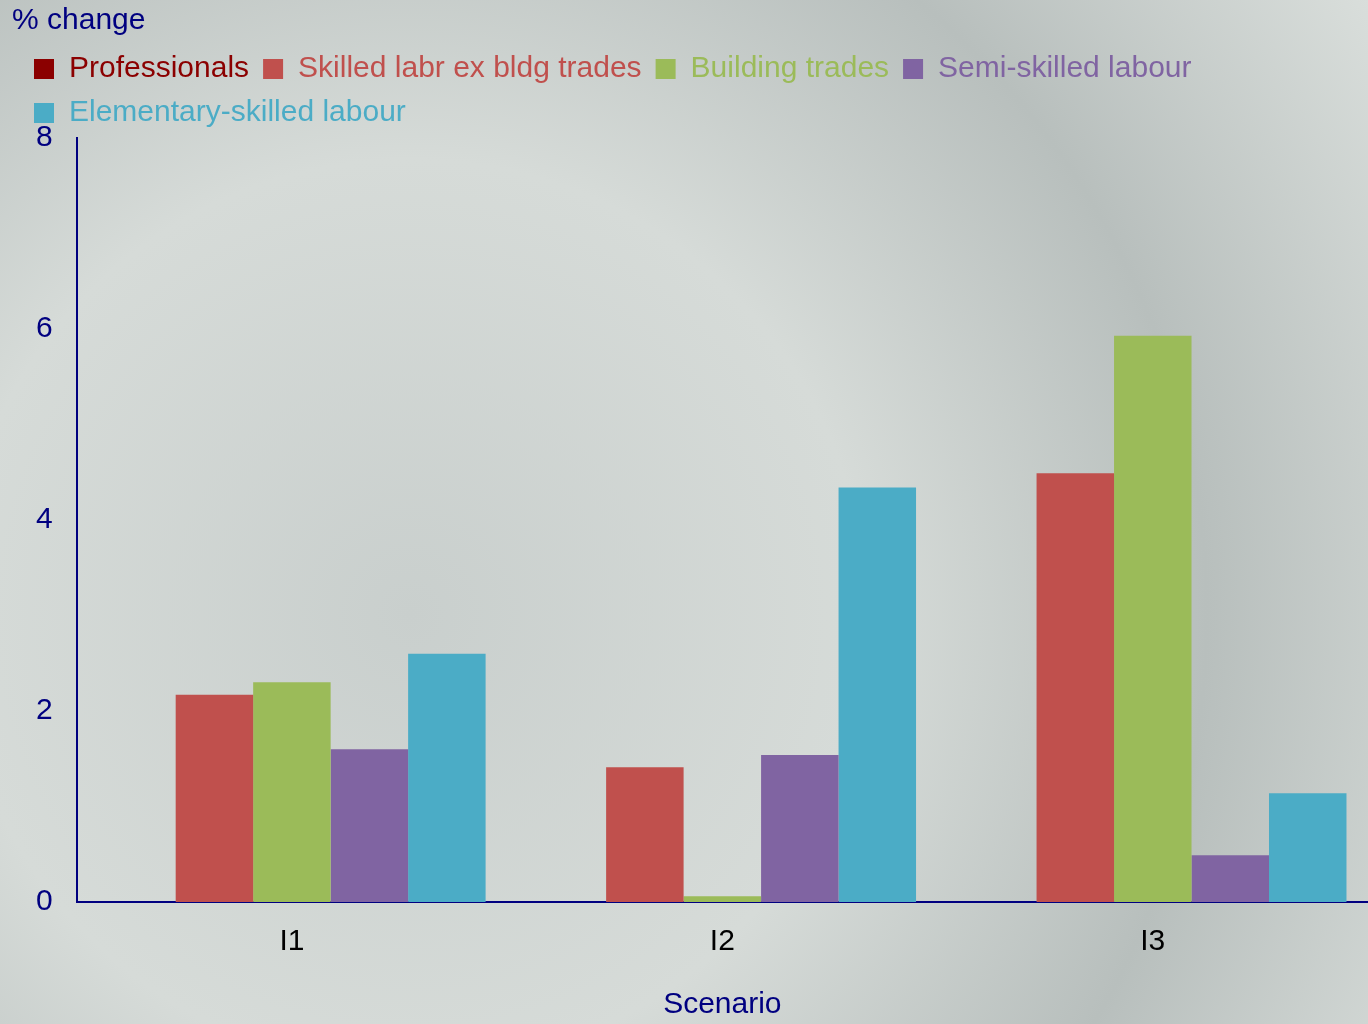  What do you see at coordinates (722, 1003) in the screenshot?
I see `x-axis-title: Scenario` at bounding box center [722, 1003].